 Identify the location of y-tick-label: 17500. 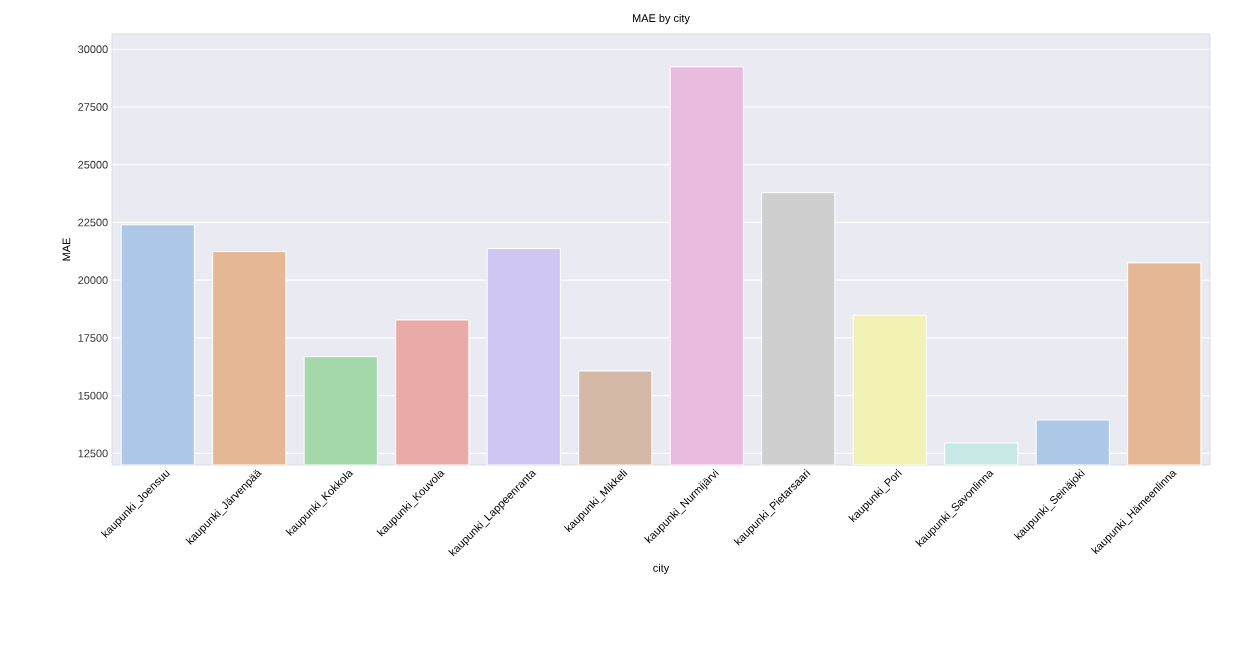
(93, 338).